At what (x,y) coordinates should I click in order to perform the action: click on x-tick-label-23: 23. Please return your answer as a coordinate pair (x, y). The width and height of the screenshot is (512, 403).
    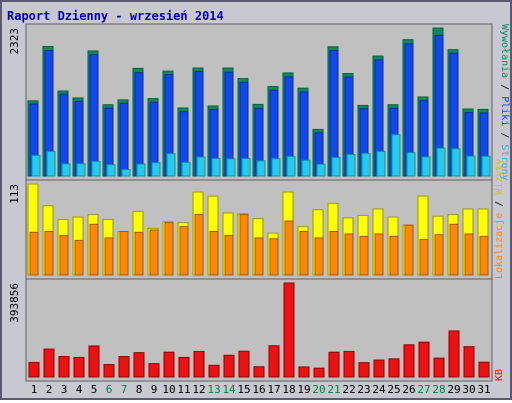
    Looking at the image, I should click on (363, 389).